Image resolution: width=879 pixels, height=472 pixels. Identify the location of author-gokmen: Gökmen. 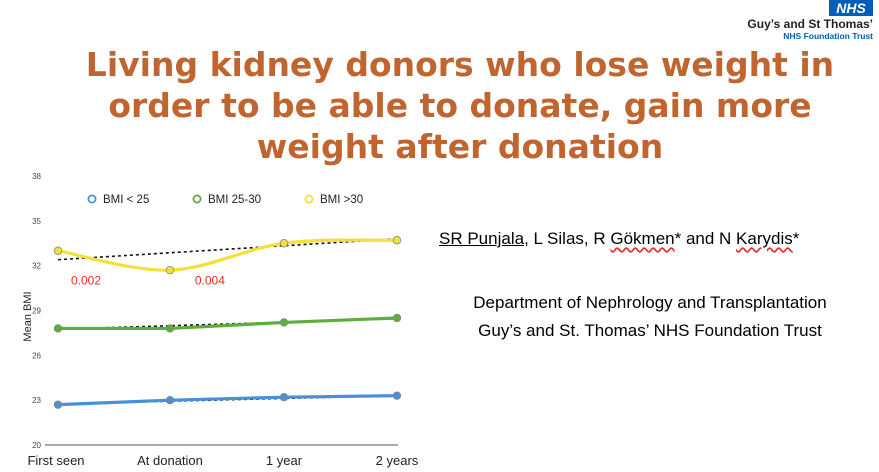
(642, 238).